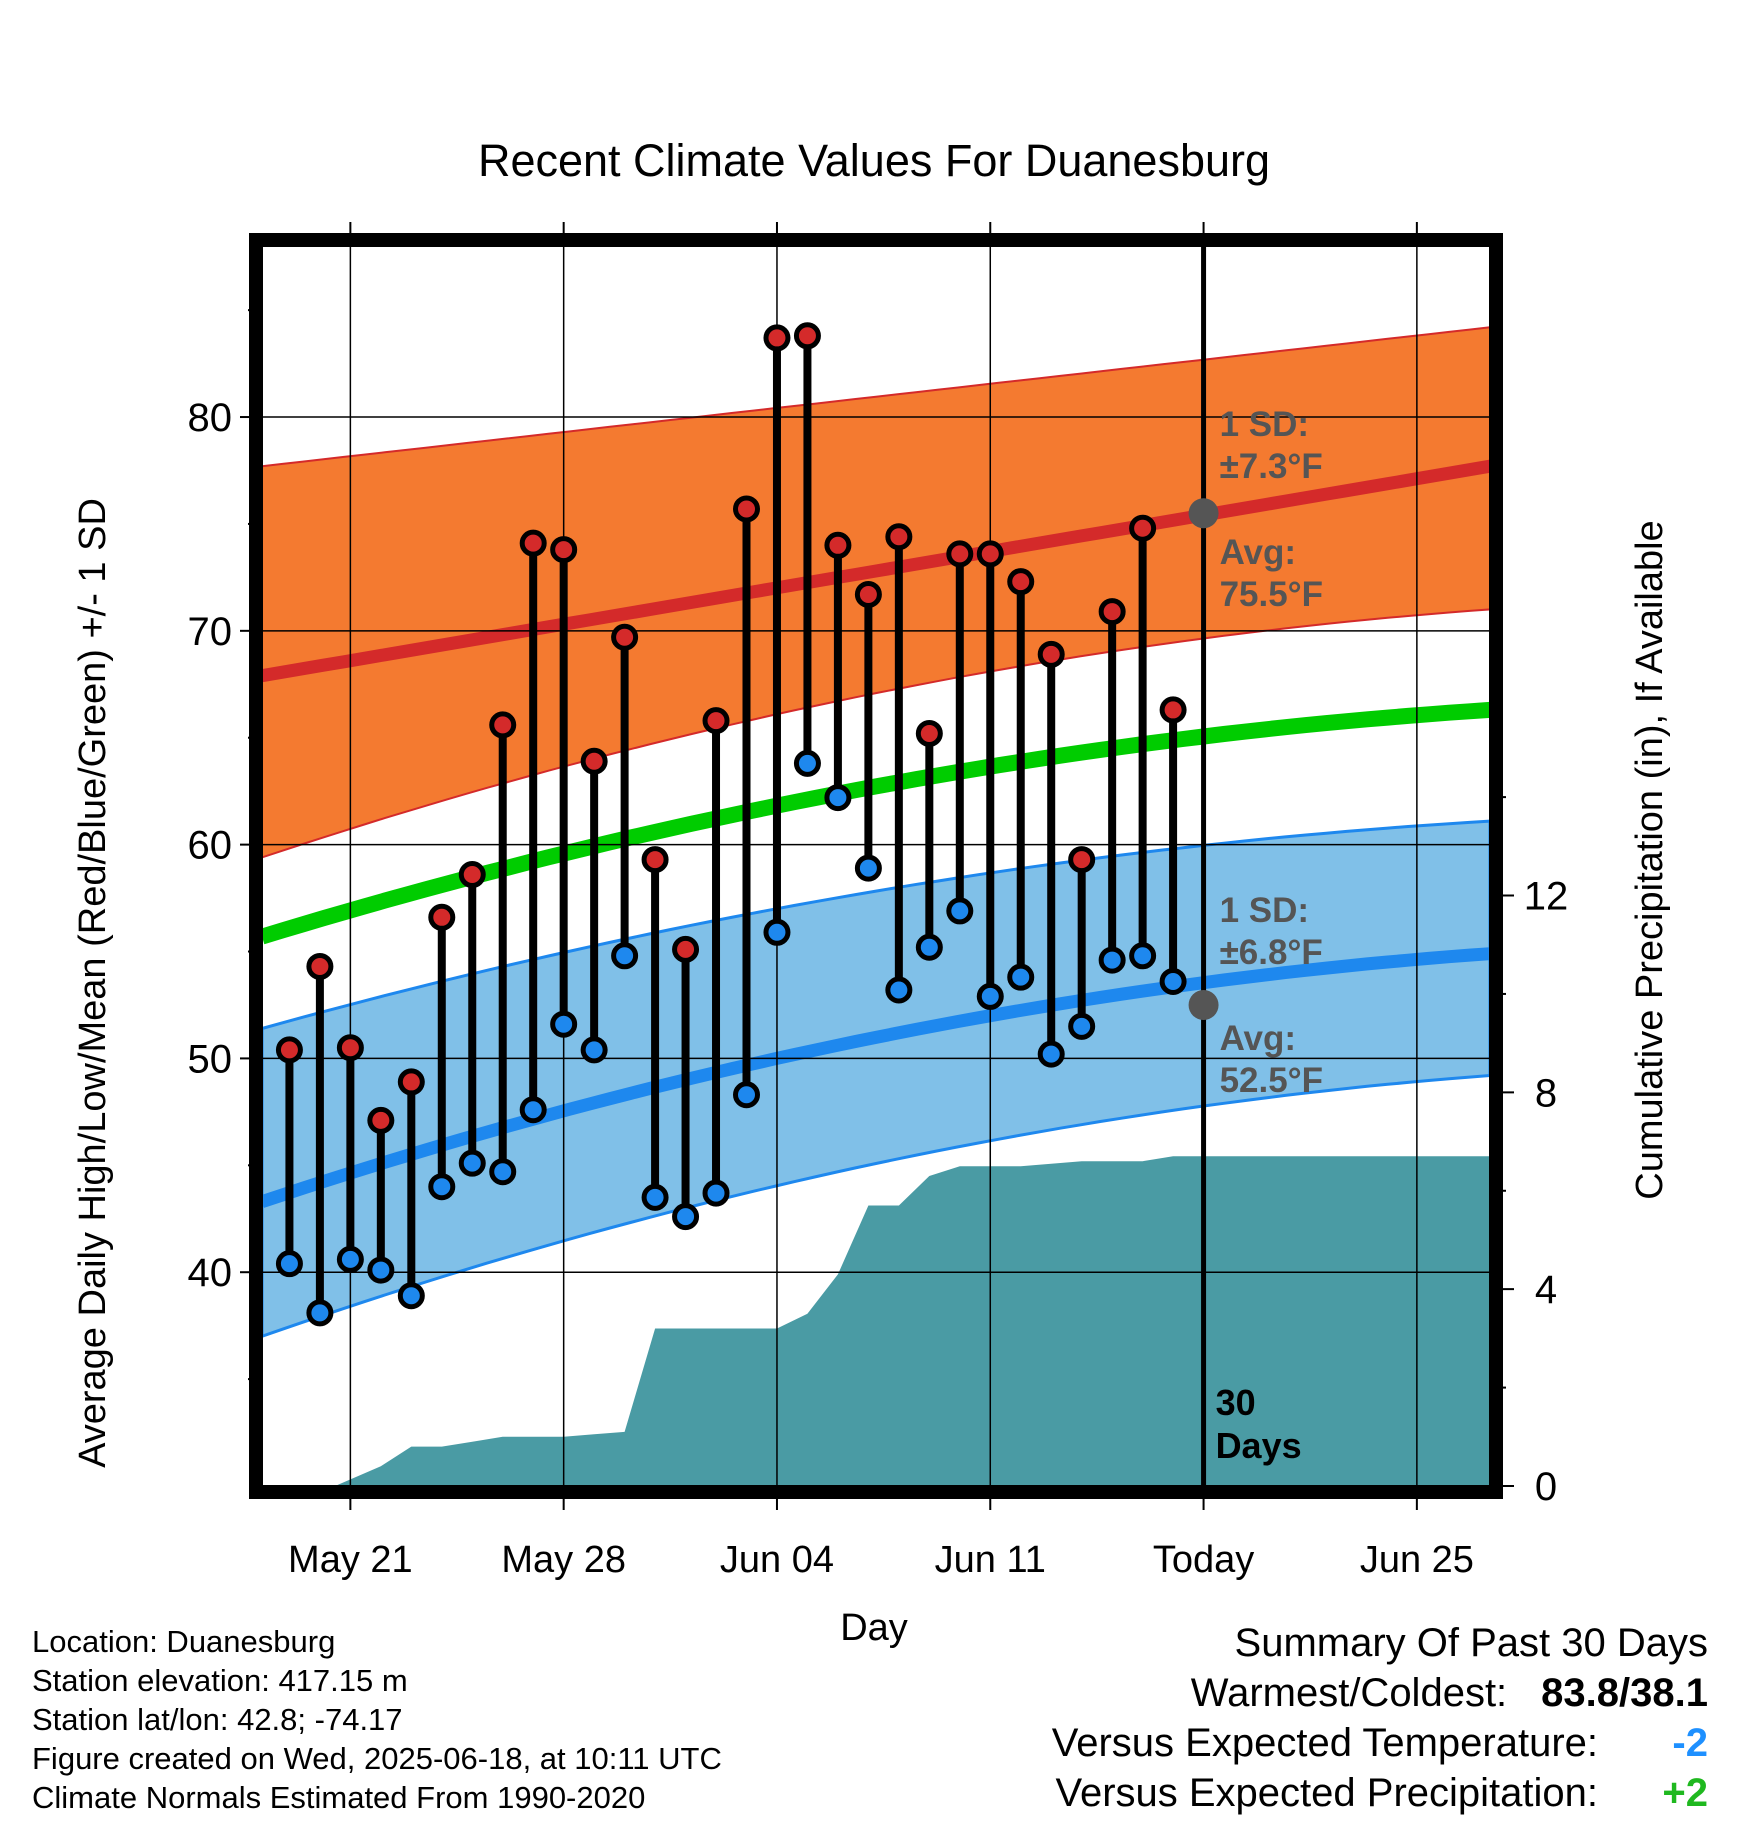 The width and height of the screenshot is (1748, 1828). What do you see at coordinates (350, 1560) in the screenshot?
I see `x-tick-label: May 21` at bounding box center [350, 1560].